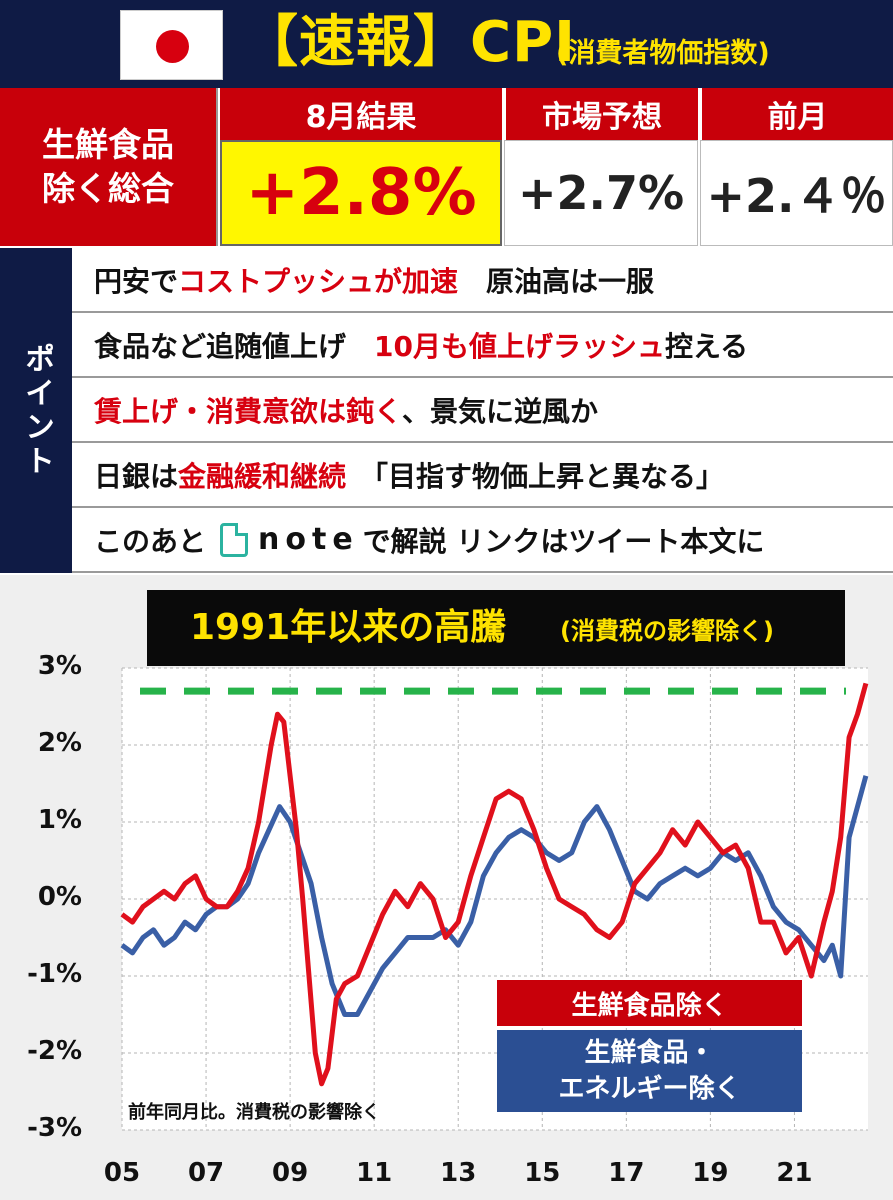 The image size is (893, 1200). I want to click on point-row-4: 日銀は 金融緩和継続 「目指す物価上昇と異なる」, so click(482, 475).